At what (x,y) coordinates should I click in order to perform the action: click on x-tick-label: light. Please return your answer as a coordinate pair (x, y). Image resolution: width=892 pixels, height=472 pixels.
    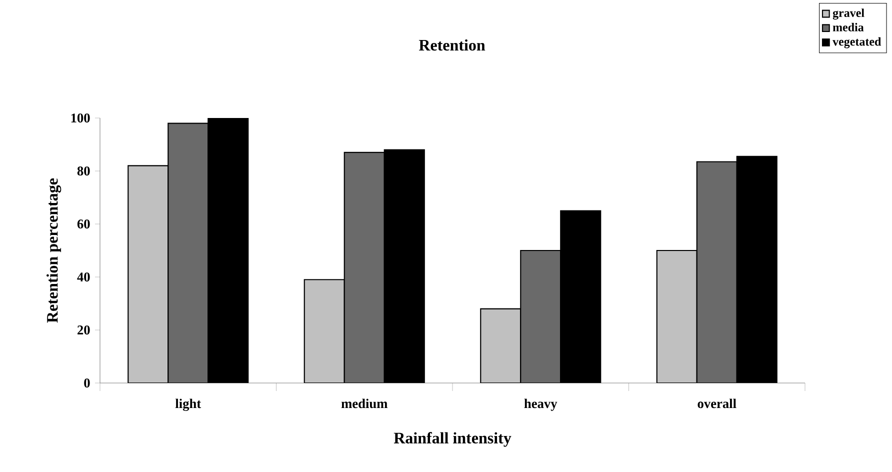
    Looking at the image, I should click on (188, 404).